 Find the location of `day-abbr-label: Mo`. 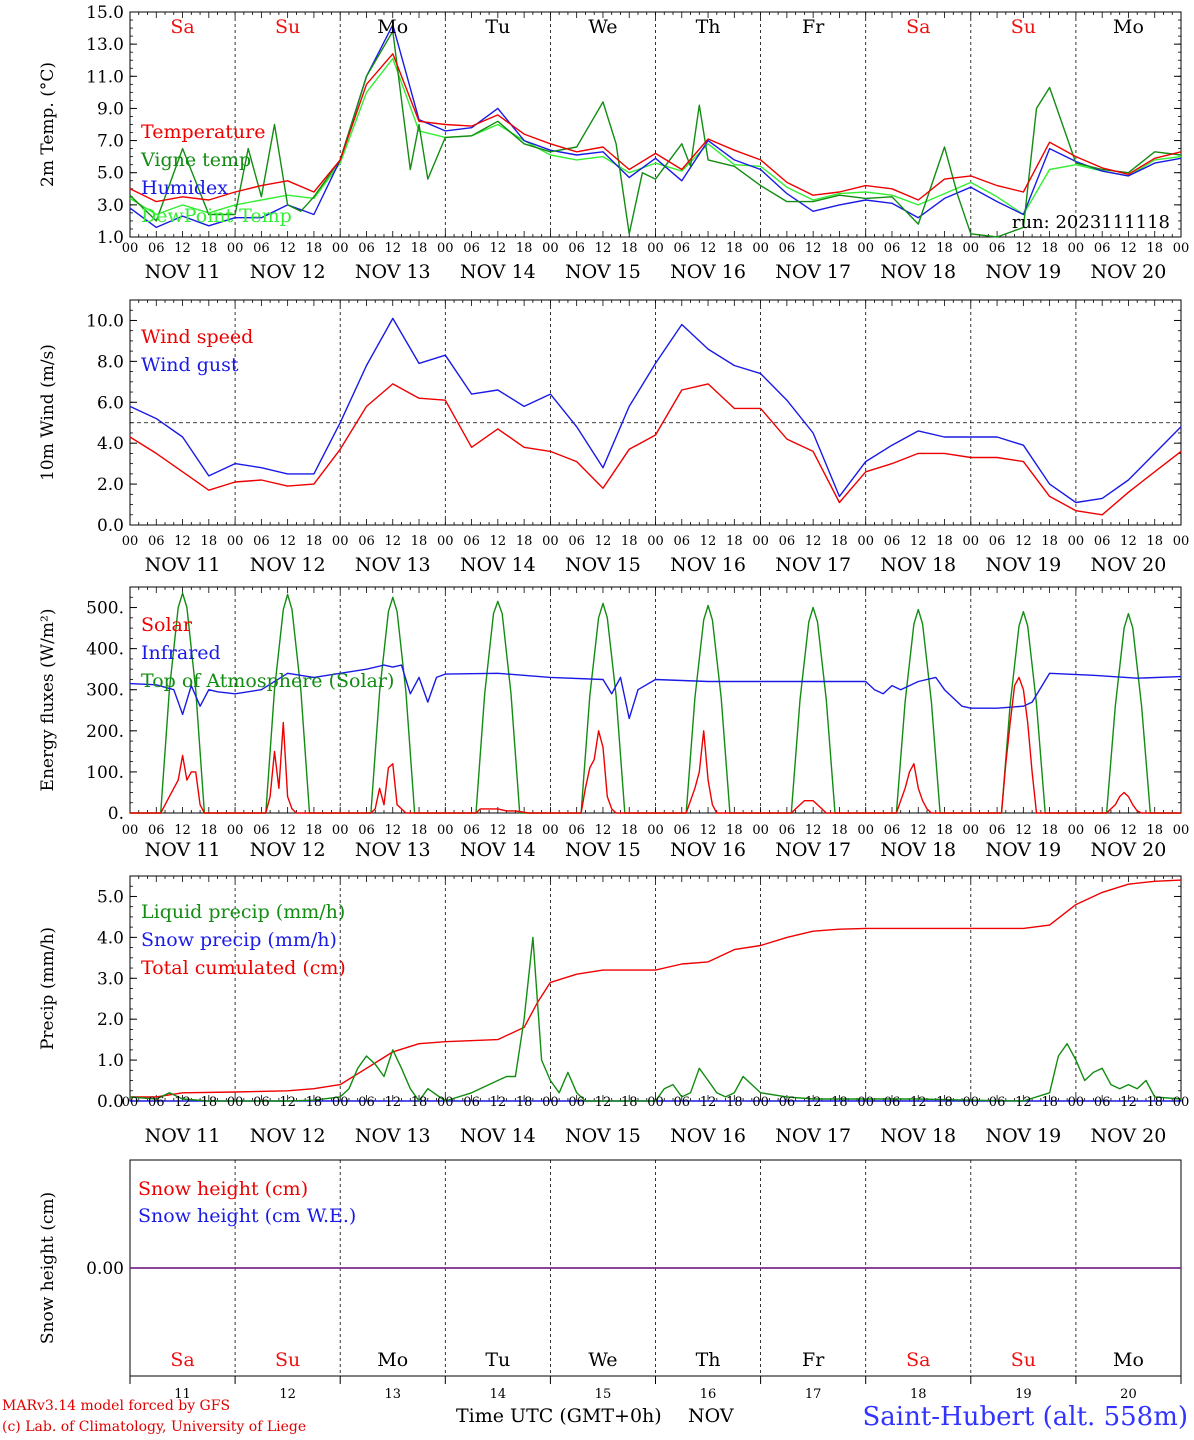

day-abbr-label: Mo is located at coordinates (1128, 27).